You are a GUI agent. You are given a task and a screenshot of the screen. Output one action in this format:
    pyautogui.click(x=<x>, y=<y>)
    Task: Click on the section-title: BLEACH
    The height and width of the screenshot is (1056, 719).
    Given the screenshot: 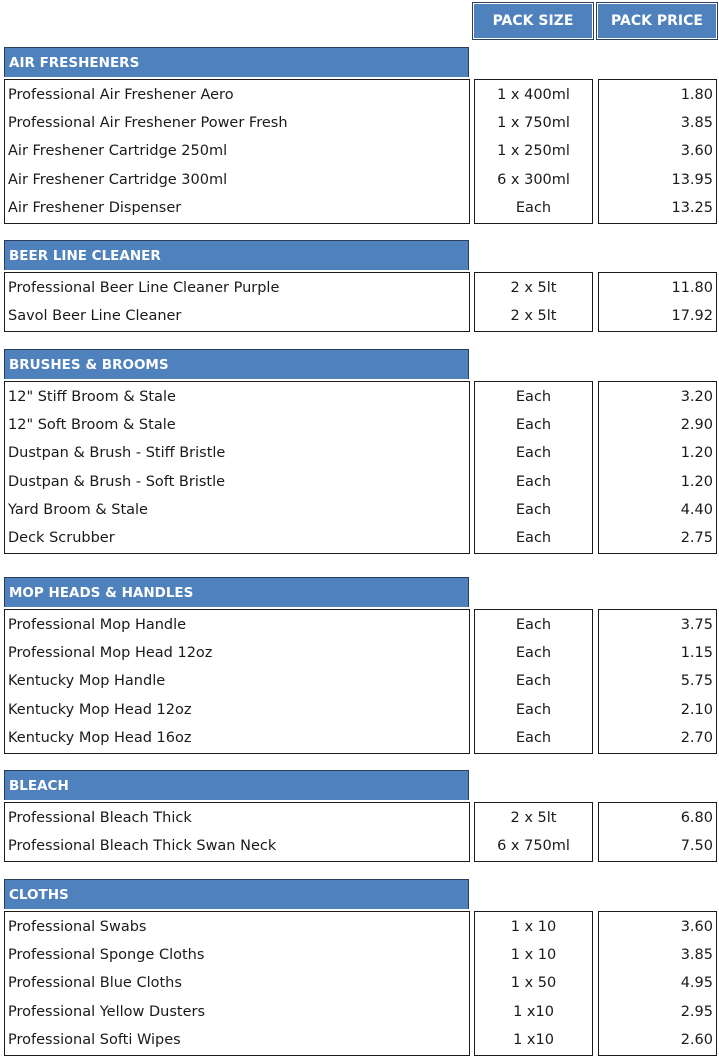 What is the action you would take?
    pyautogui.click(x=236, y=785)
    